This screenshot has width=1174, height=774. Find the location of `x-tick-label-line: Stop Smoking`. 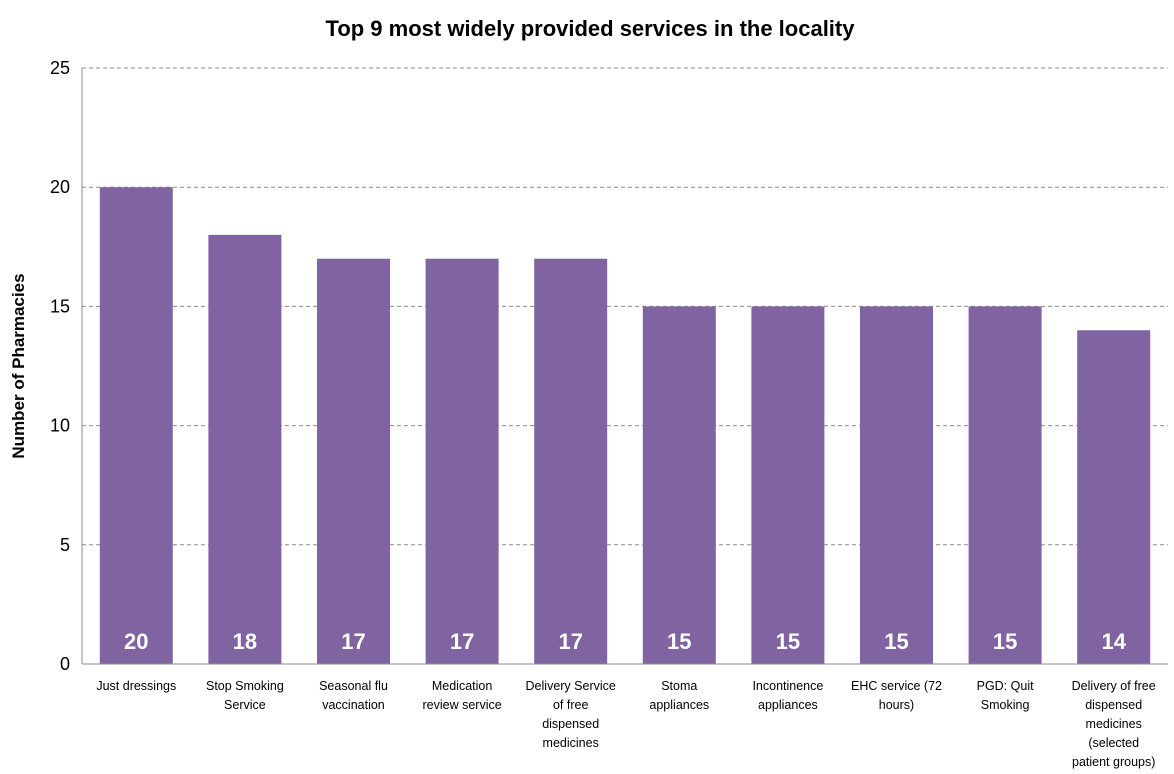

x-tick-label-line: Stop Smoking is located at coordinates (245, 686).